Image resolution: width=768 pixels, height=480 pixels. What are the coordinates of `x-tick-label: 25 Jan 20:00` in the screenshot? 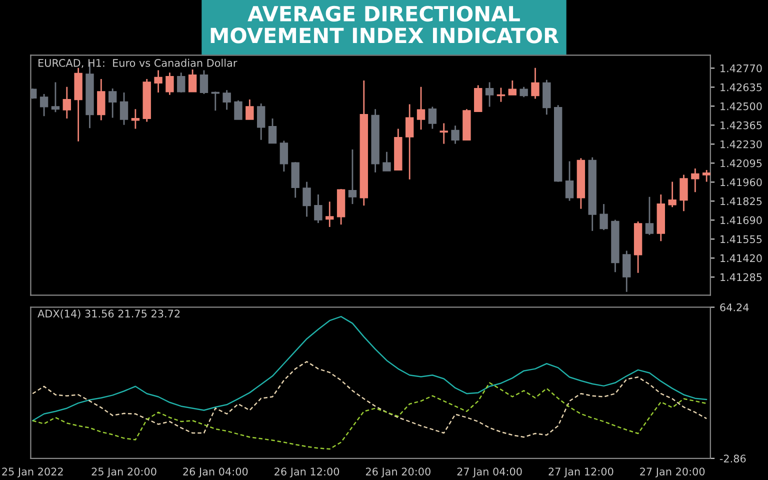 It's located at (124, 473).